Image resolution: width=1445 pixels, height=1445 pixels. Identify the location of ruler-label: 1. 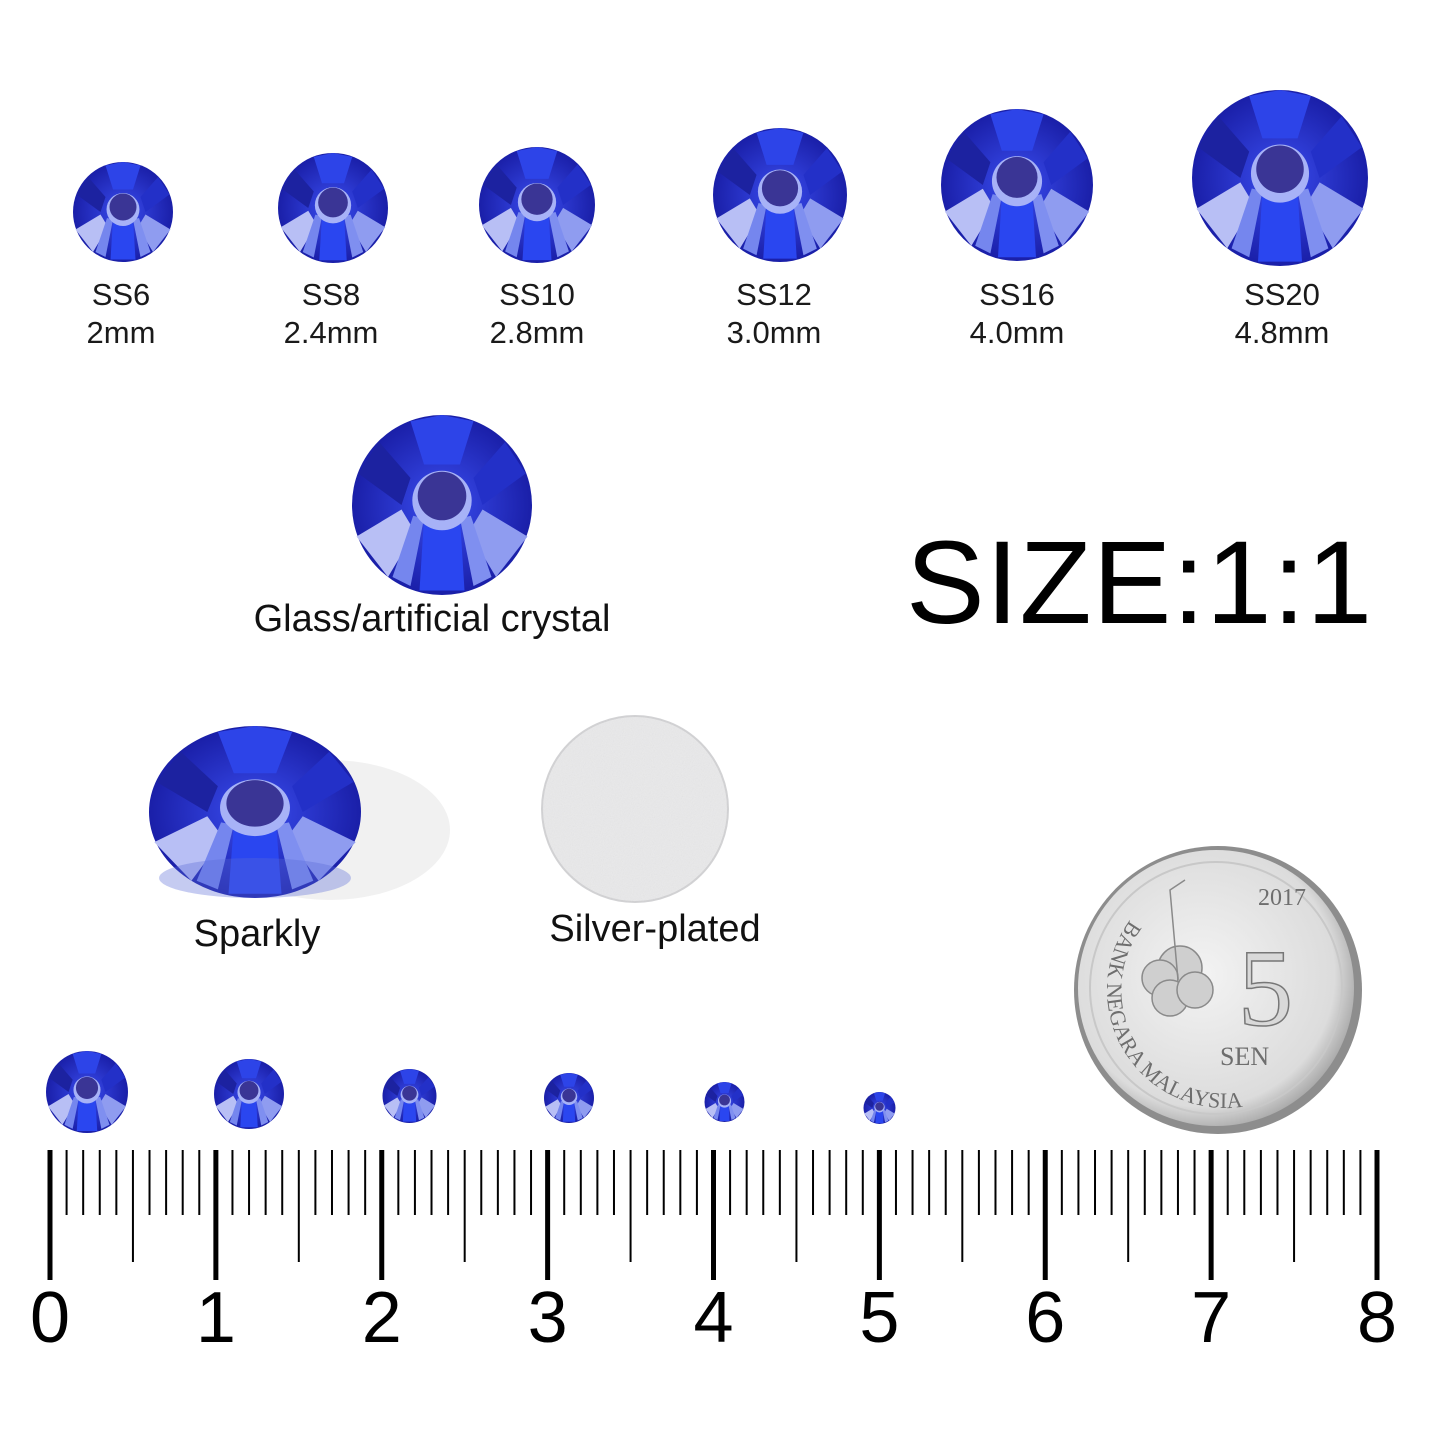
(216, 1318).